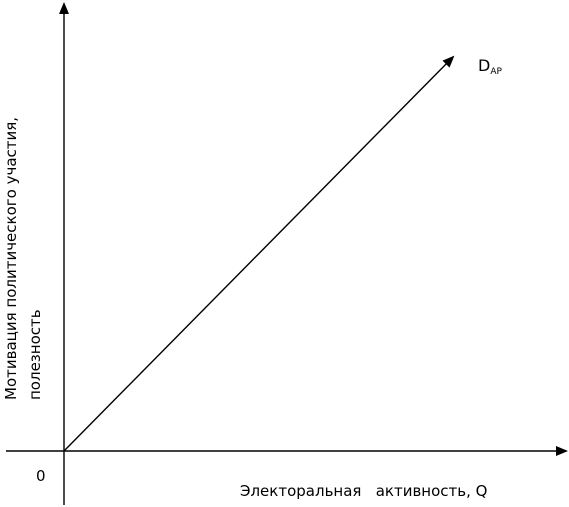 This screenshot has width=569, height=507. What do you see at coordinates (35, 354) in the screenshot?
I see `y-axis-label-line2: полезность` at bounding box center [35, 354].